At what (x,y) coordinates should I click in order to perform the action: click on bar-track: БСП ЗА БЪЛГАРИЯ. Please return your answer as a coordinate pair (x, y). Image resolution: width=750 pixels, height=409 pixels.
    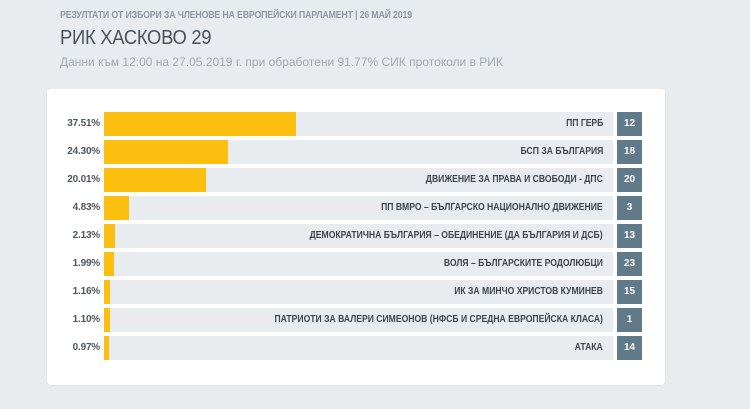
    Looking at the image, I should click on (358, 152).